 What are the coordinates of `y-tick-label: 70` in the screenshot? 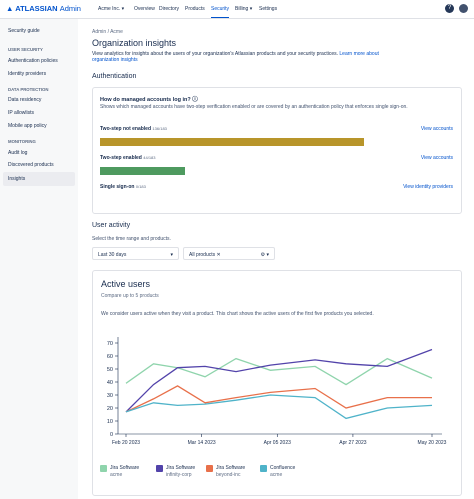 It's located at (110, 344).